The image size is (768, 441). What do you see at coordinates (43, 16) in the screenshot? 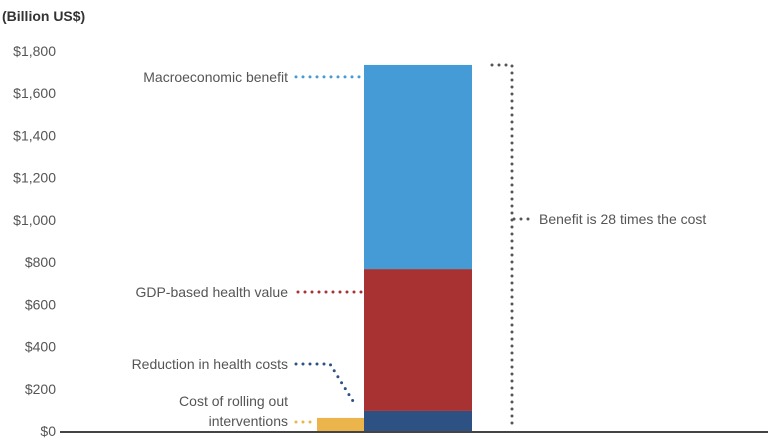
I see `y-axis-label: (Billion US$)` at bounding box center [43, 16].